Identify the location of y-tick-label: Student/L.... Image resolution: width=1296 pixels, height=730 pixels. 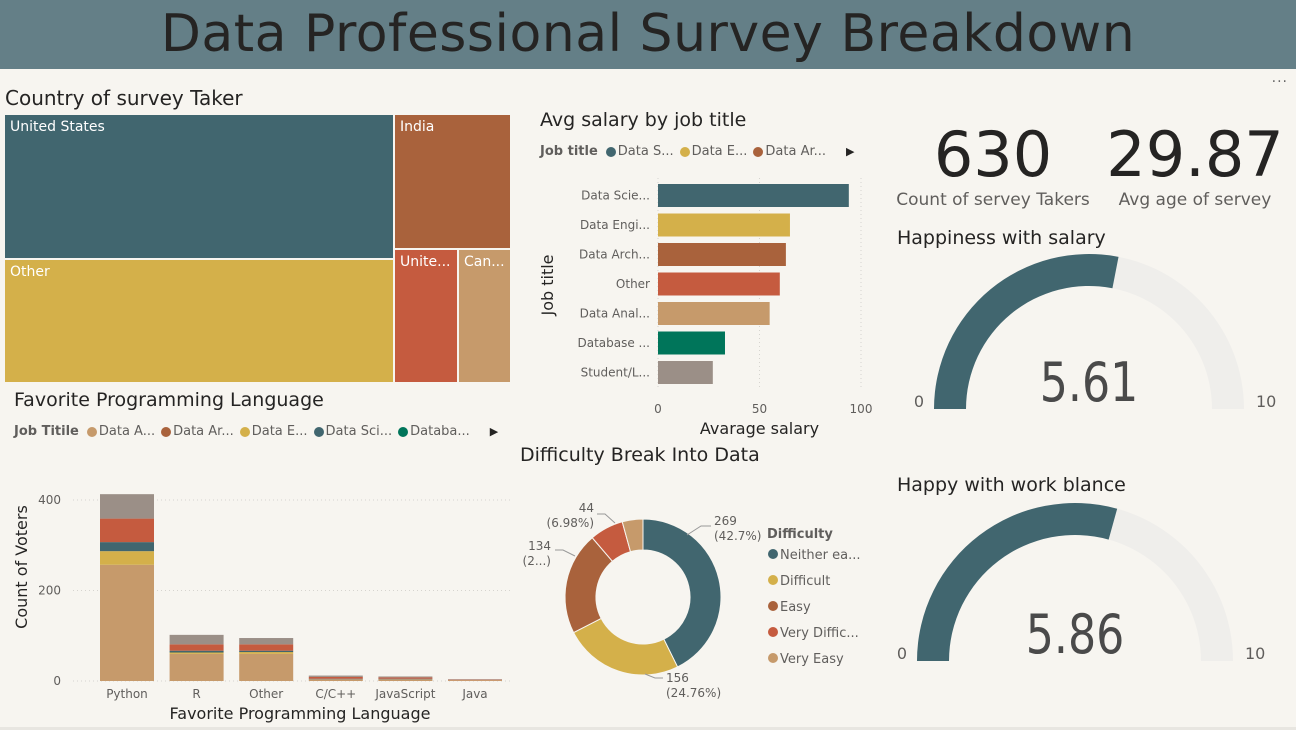
(615, 373).